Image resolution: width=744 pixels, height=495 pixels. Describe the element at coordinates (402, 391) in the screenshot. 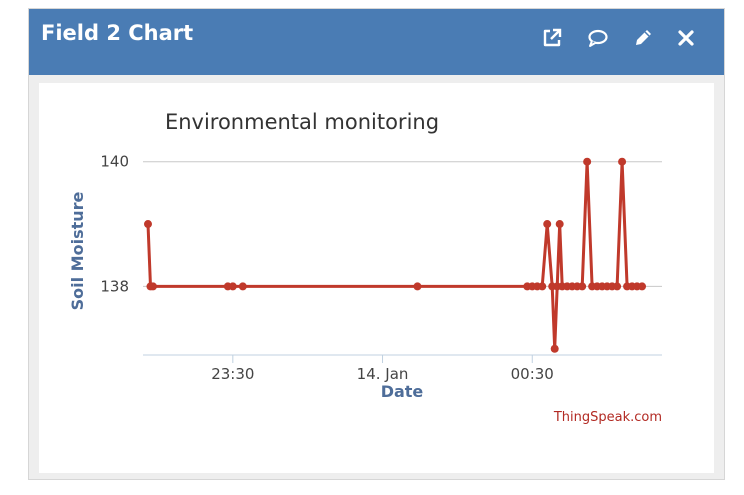

I see `x-axis-label: Date` at that location.